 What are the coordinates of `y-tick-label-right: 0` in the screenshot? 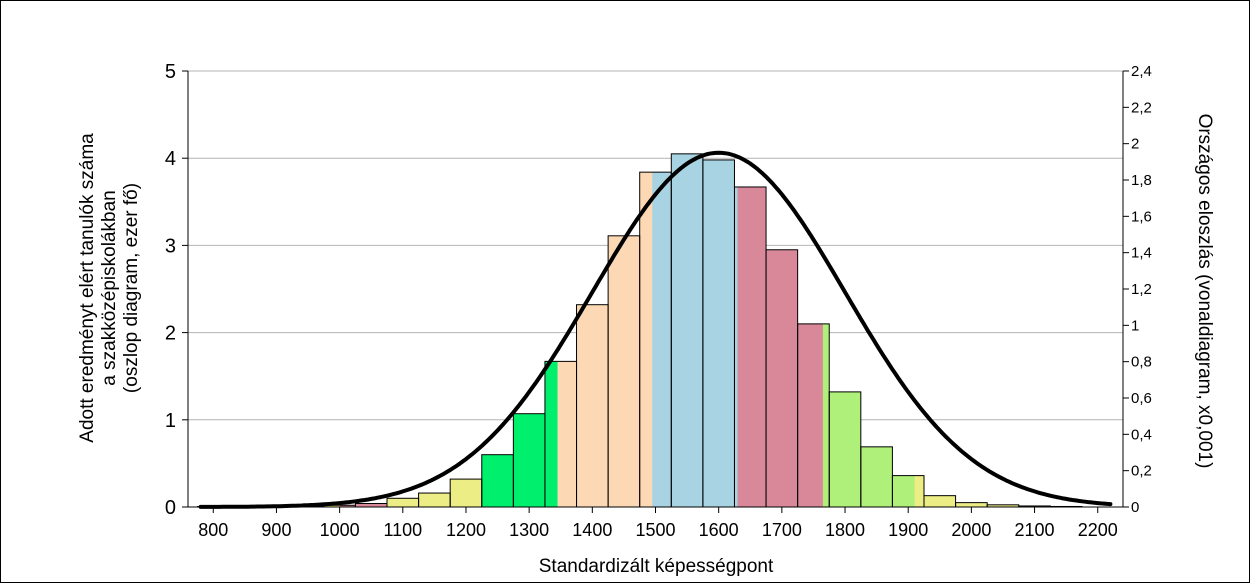 It's located at (1135, 507).